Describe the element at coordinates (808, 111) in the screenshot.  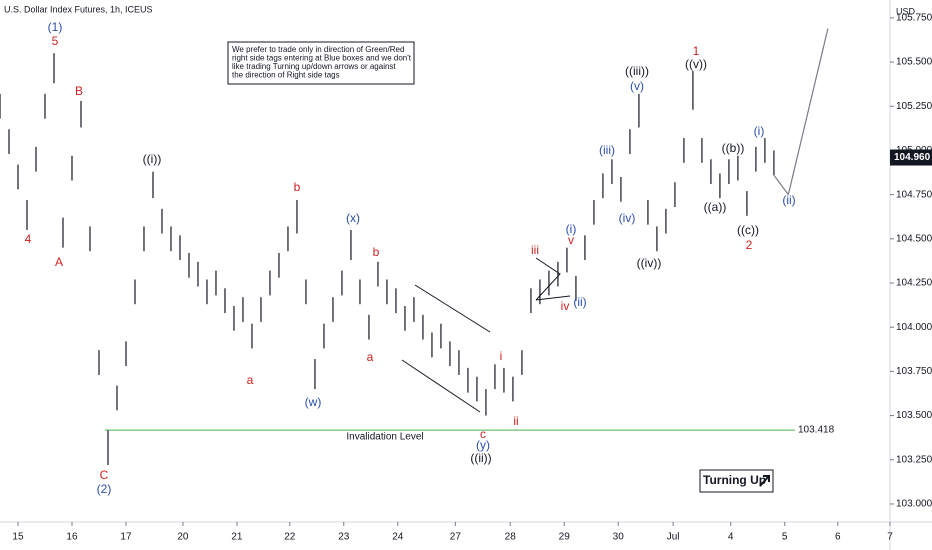
I see `projection` at that location.